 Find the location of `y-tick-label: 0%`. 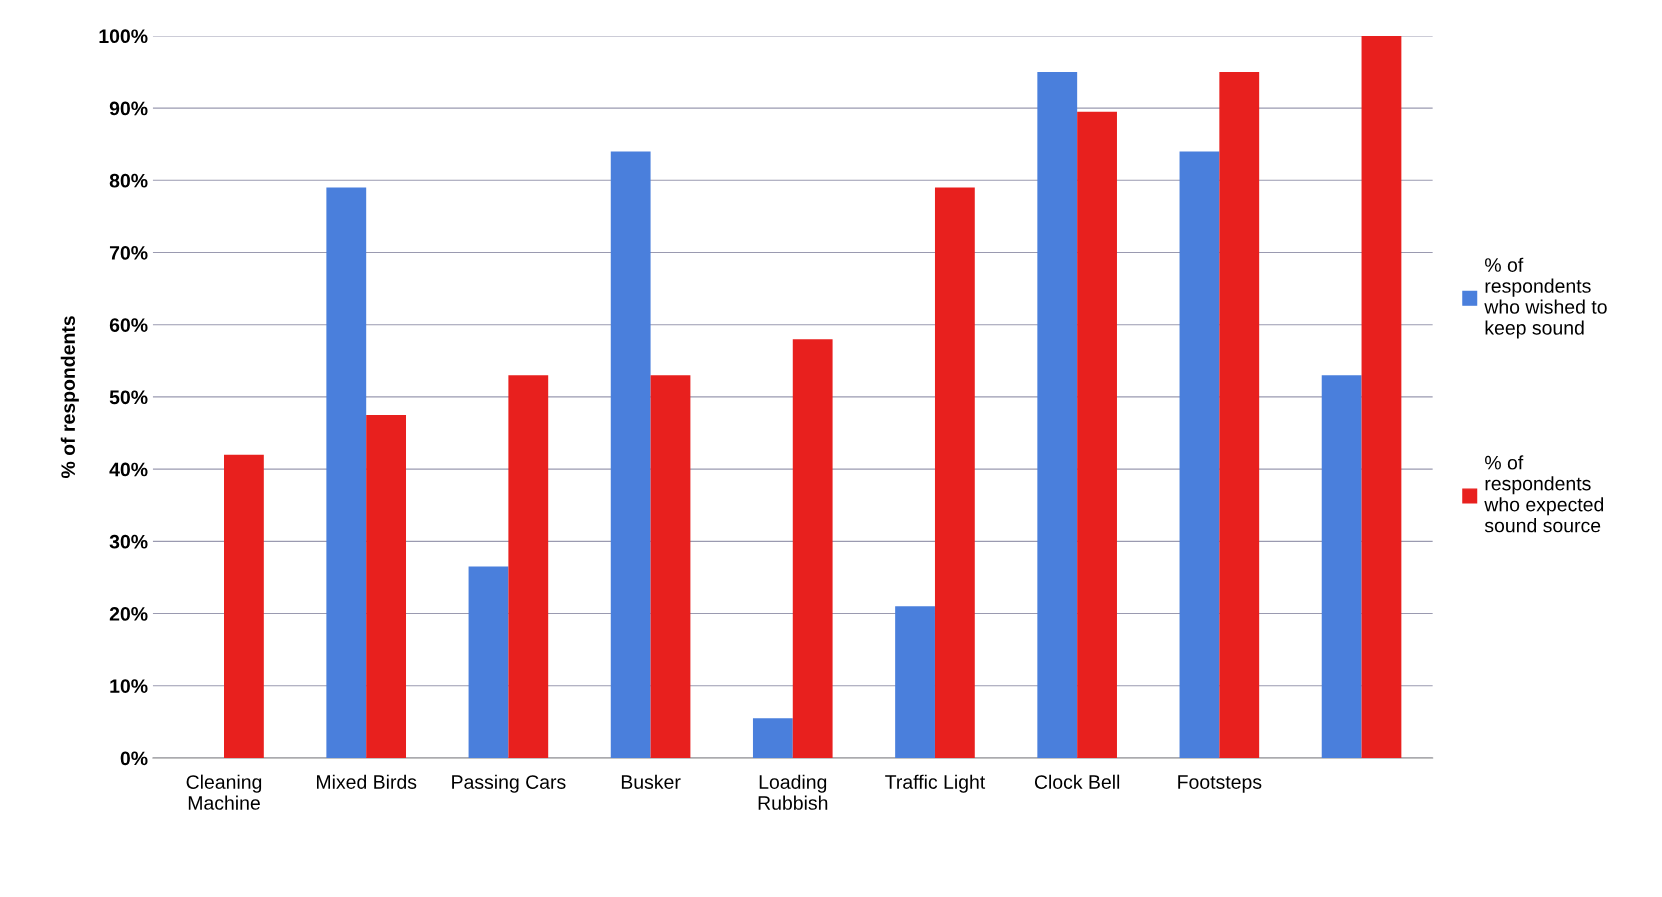

y-tick-label: 0% is located at coordinates (134, 758).